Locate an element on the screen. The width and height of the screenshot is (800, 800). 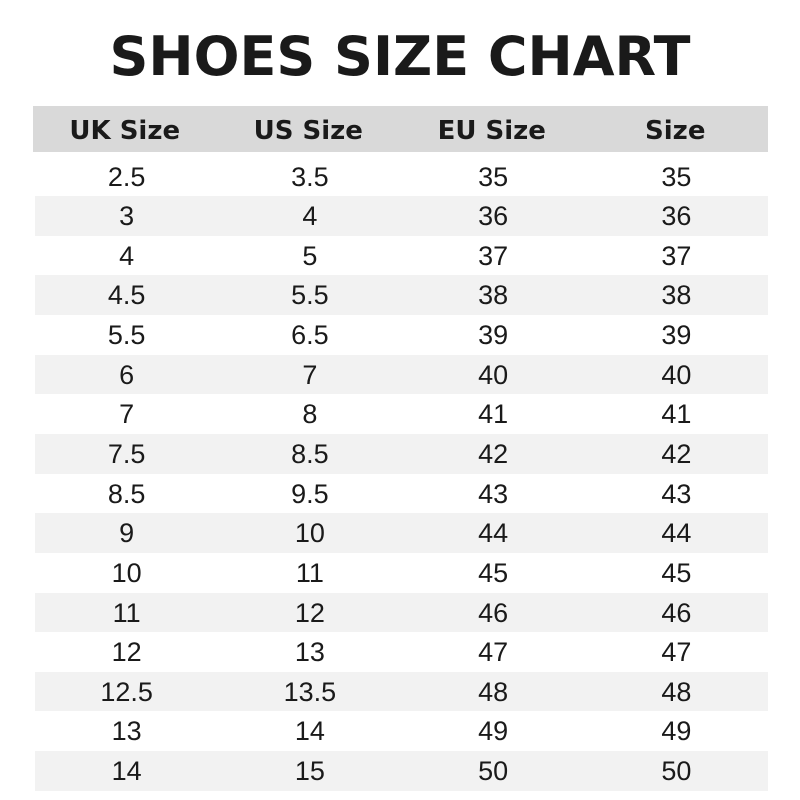
eu-size-cell: 40 is located at coordinates (493, 374).